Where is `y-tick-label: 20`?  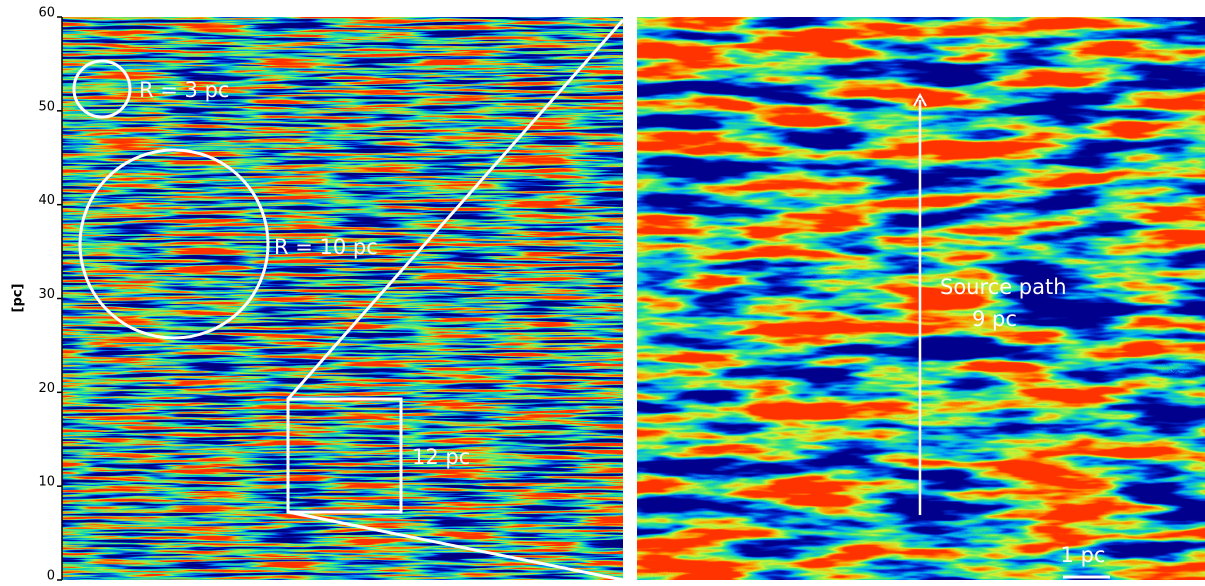
y-tick-label: 20 is located at coordinates (46, 388).